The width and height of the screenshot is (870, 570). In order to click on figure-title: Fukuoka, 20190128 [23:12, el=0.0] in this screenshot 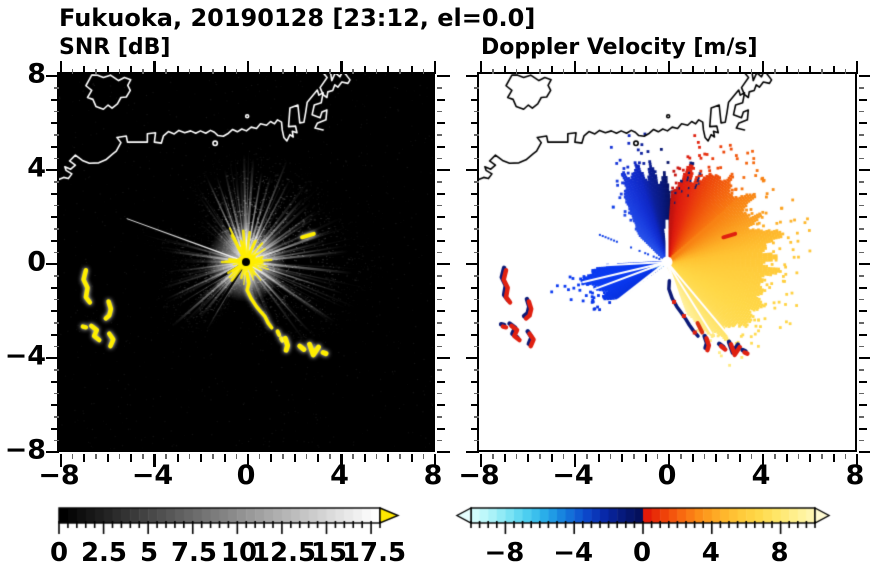, I will do `click(297, 18)`.